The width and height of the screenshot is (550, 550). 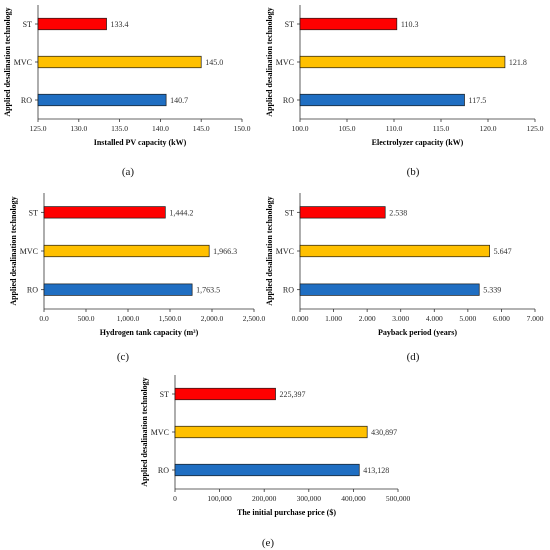 What do you see at coordinates (492, 290) in the screenshot?
I see `data-label: 5.339` at bounding box center [492, 290].